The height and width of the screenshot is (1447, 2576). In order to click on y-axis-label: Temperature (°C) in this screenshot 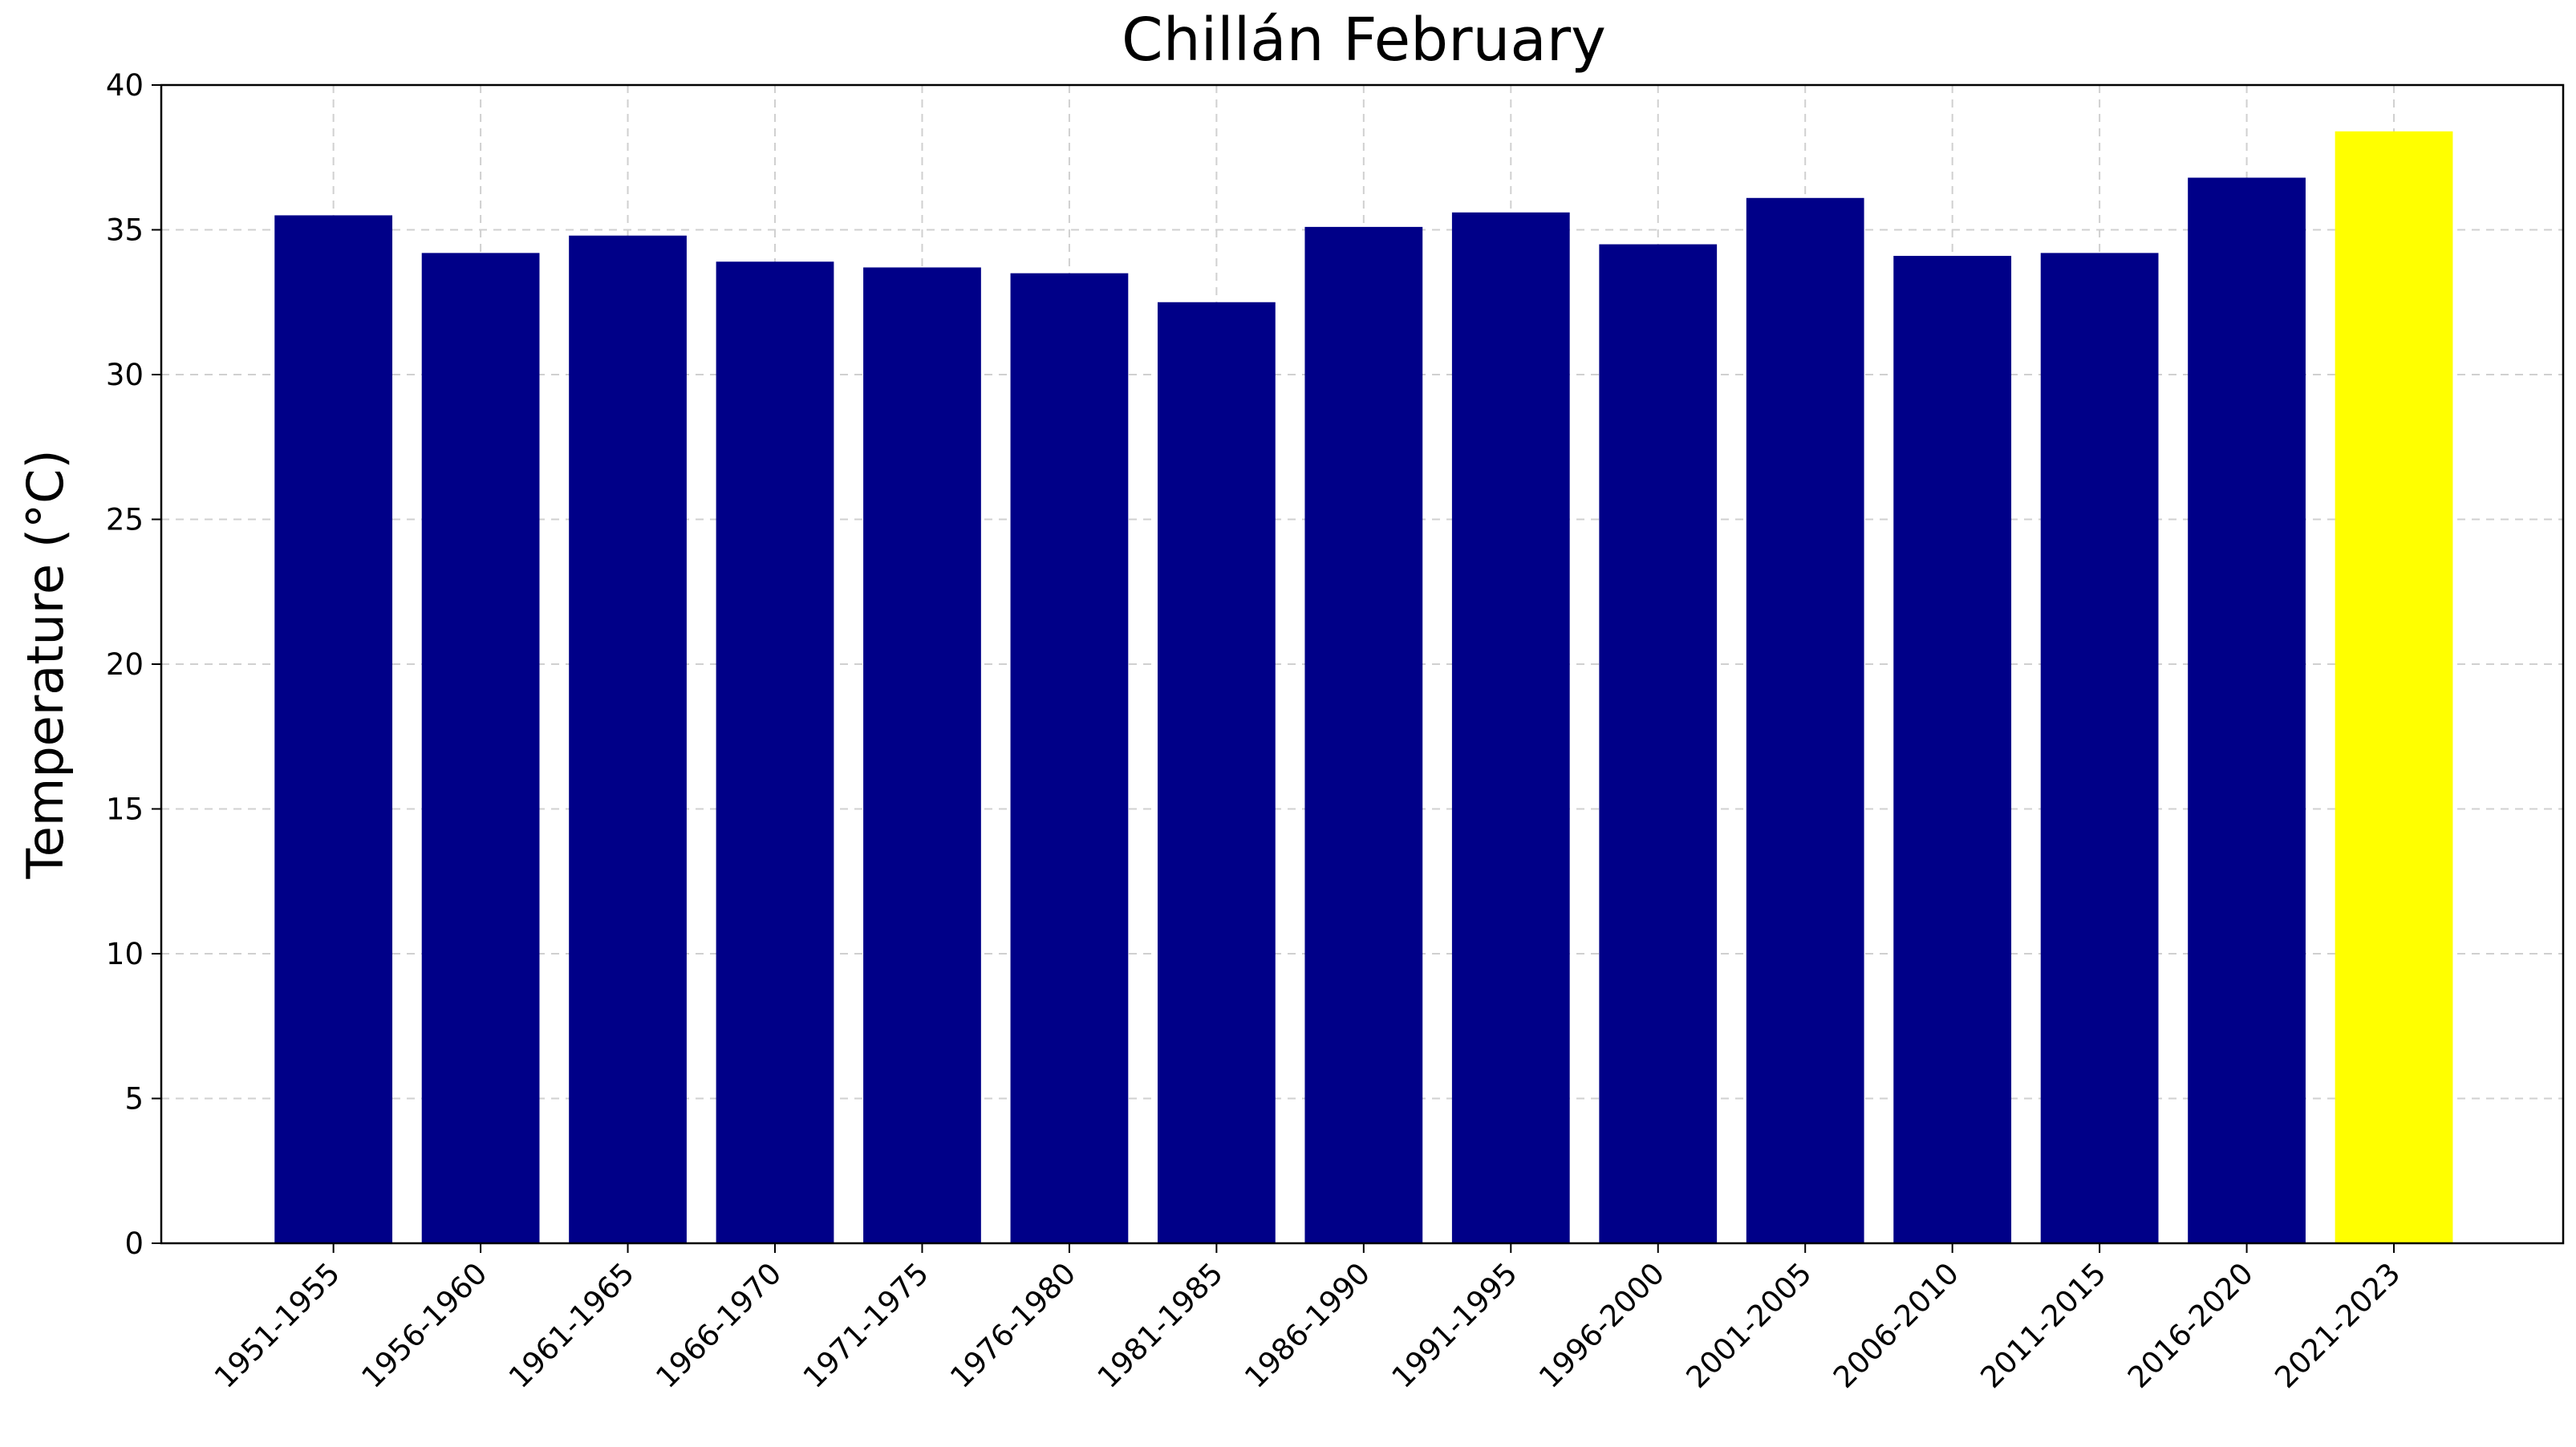, I will do `click(45, 664)`.